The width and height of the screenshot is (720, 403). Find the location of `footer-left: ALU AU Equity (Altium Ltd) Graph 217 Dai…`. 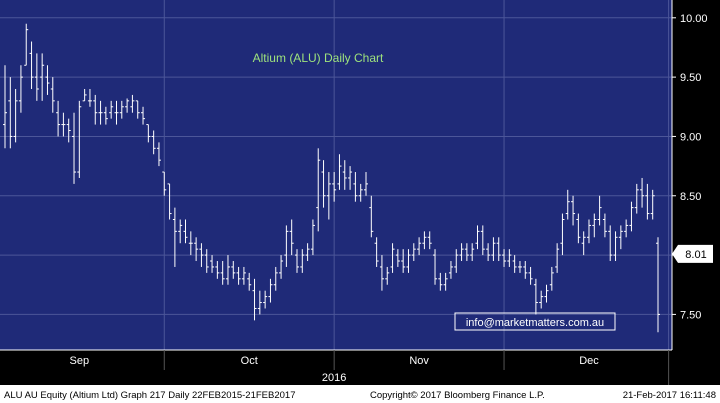

footer-left: ALU AU Equity (Altium Ltd) Graph 217 Dai… is located at coordinates (150, 395).